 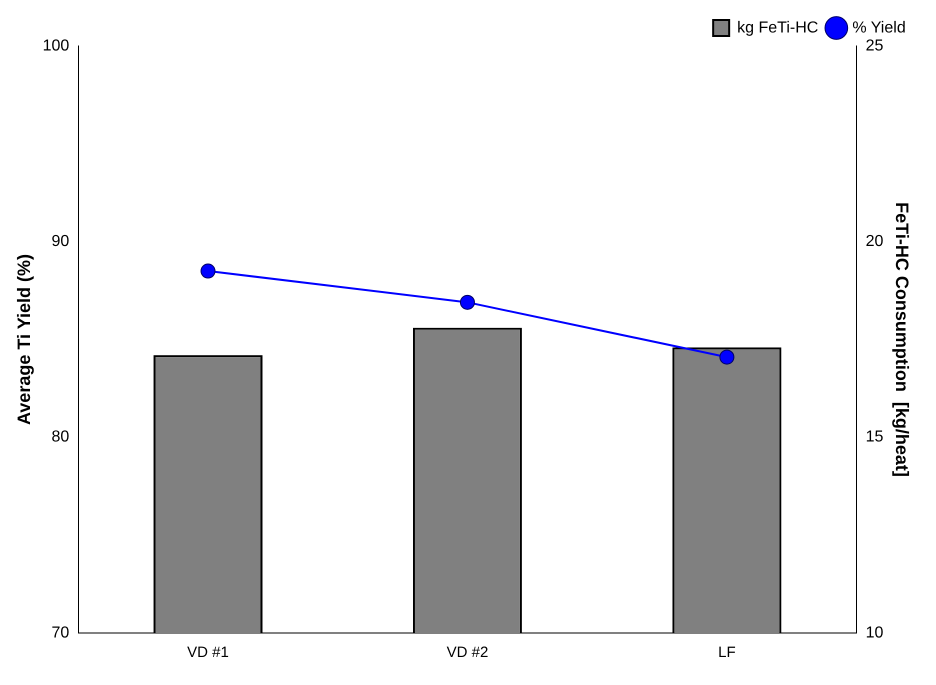 I want to click on y-axis-title: Average Ti Yield (%), so click(x=24, y=340).